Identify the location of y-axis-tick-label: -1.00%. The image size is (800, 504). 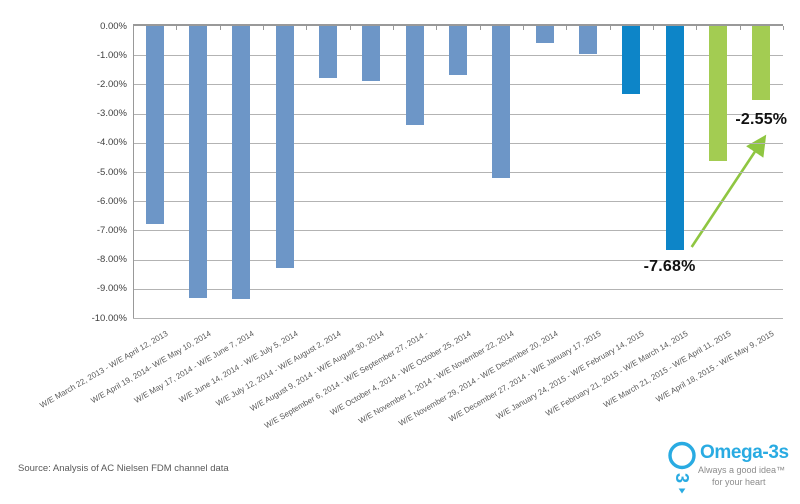
(111, 55).